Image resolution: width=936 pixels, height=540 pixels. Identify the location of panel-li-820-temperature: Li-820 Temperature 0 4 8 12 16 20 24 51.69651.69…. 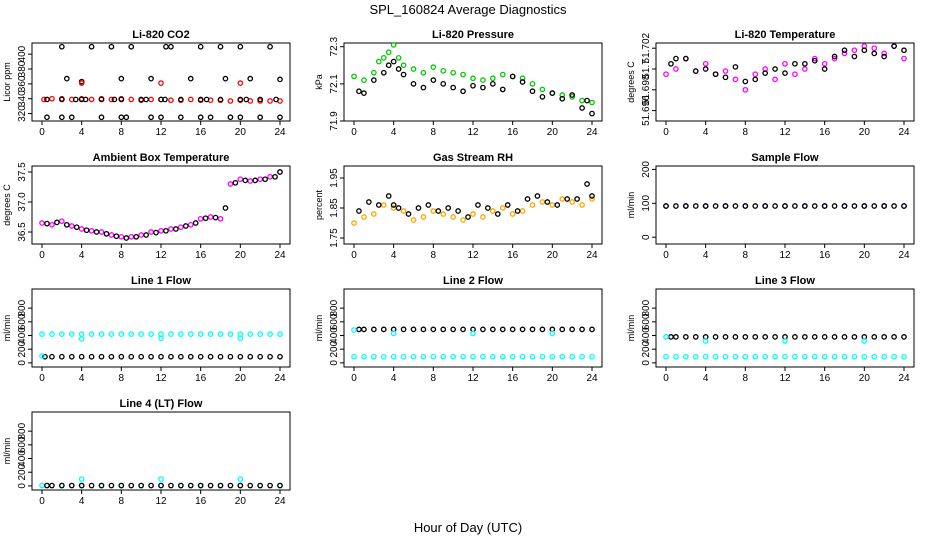
(770, 83).